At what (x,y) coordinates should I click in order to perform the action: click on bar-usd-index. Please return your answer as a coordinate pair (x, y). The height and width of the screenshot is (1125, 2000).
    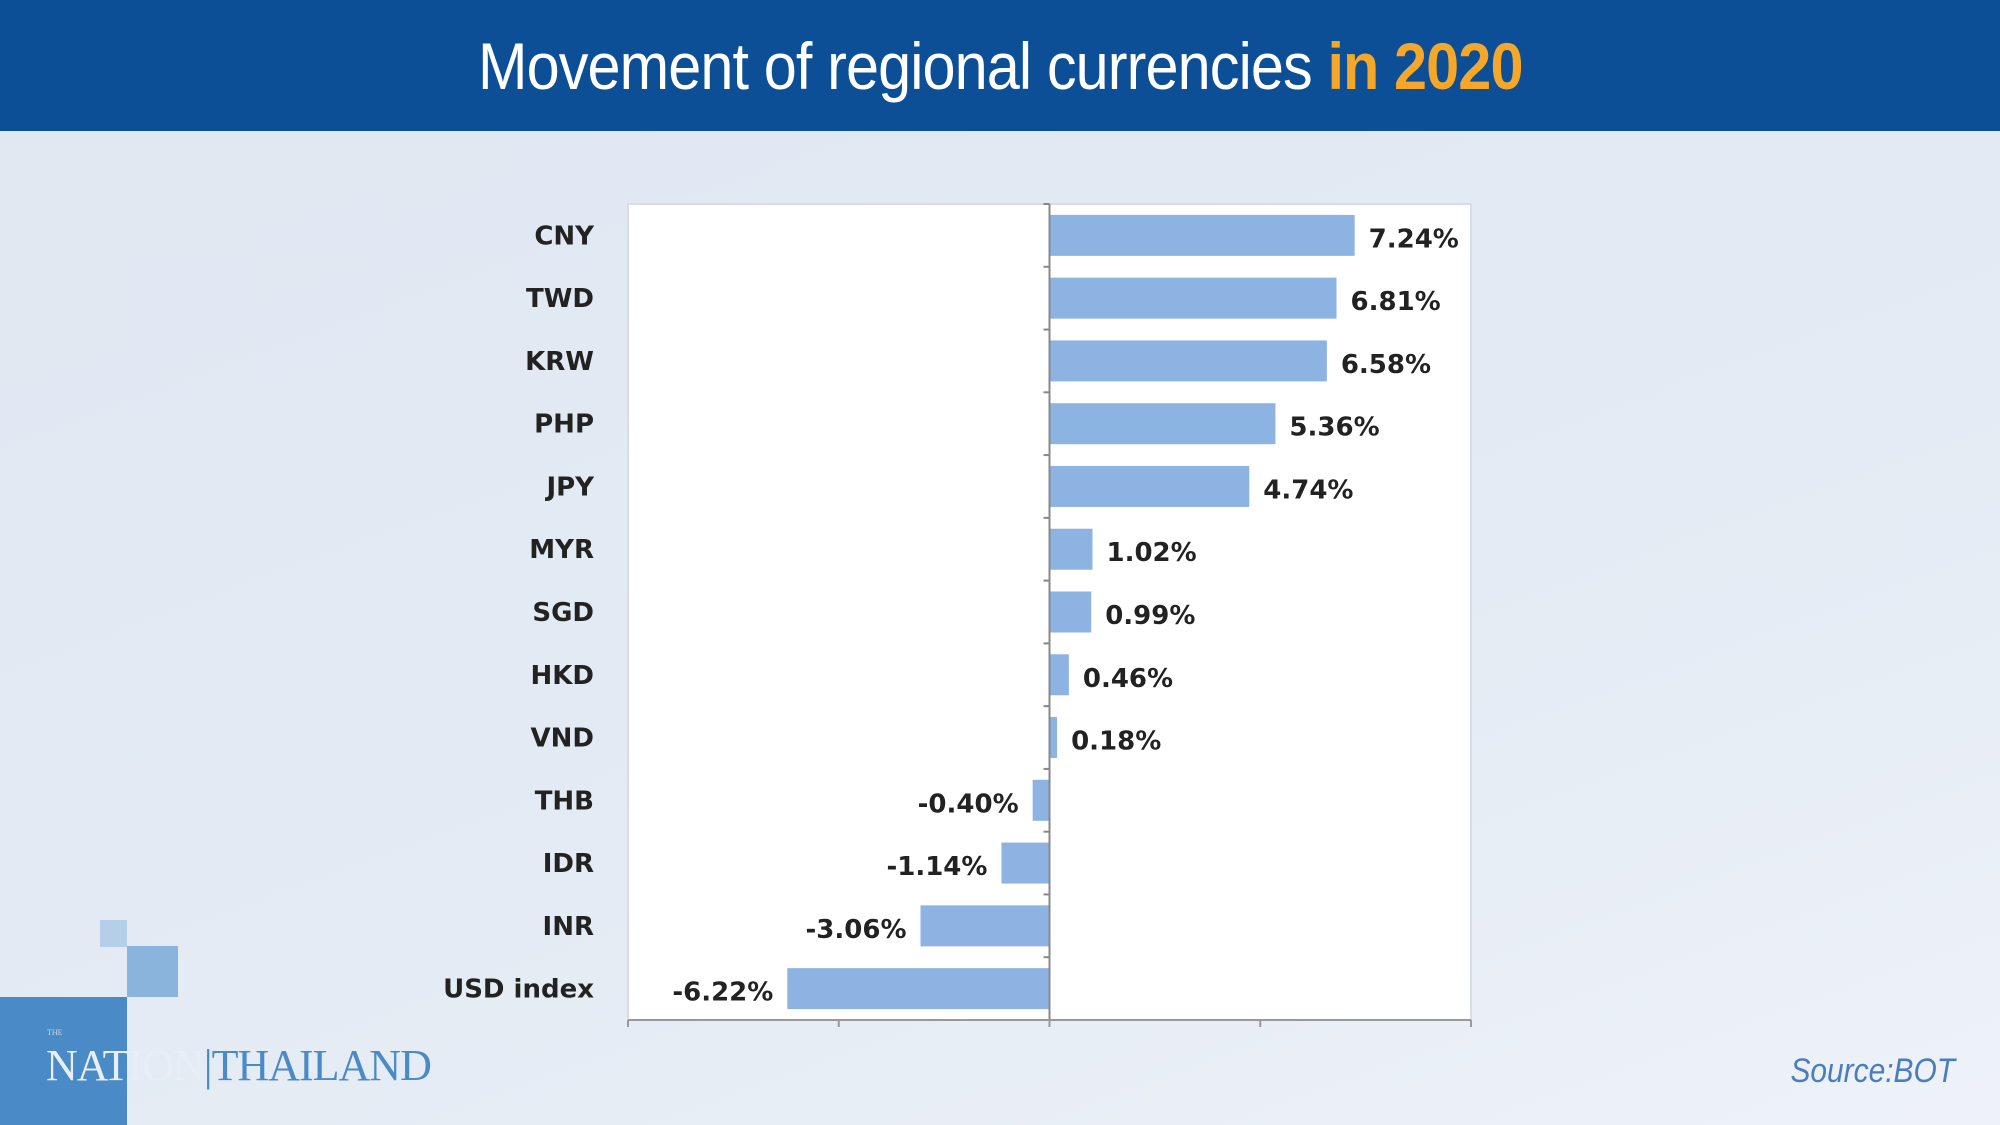
    Looking at the image, I should click on (918, 989).